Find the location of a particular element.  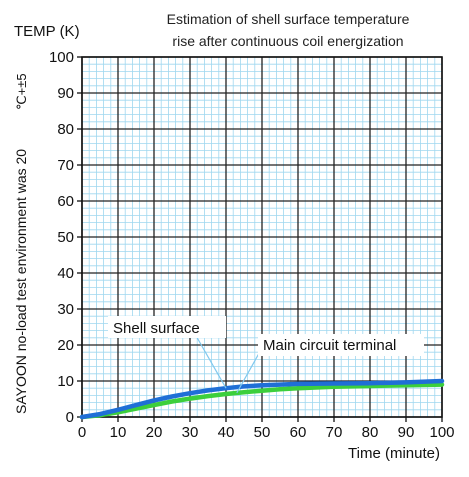

y-tick-label: 70 is located at coordinates (65, 165).